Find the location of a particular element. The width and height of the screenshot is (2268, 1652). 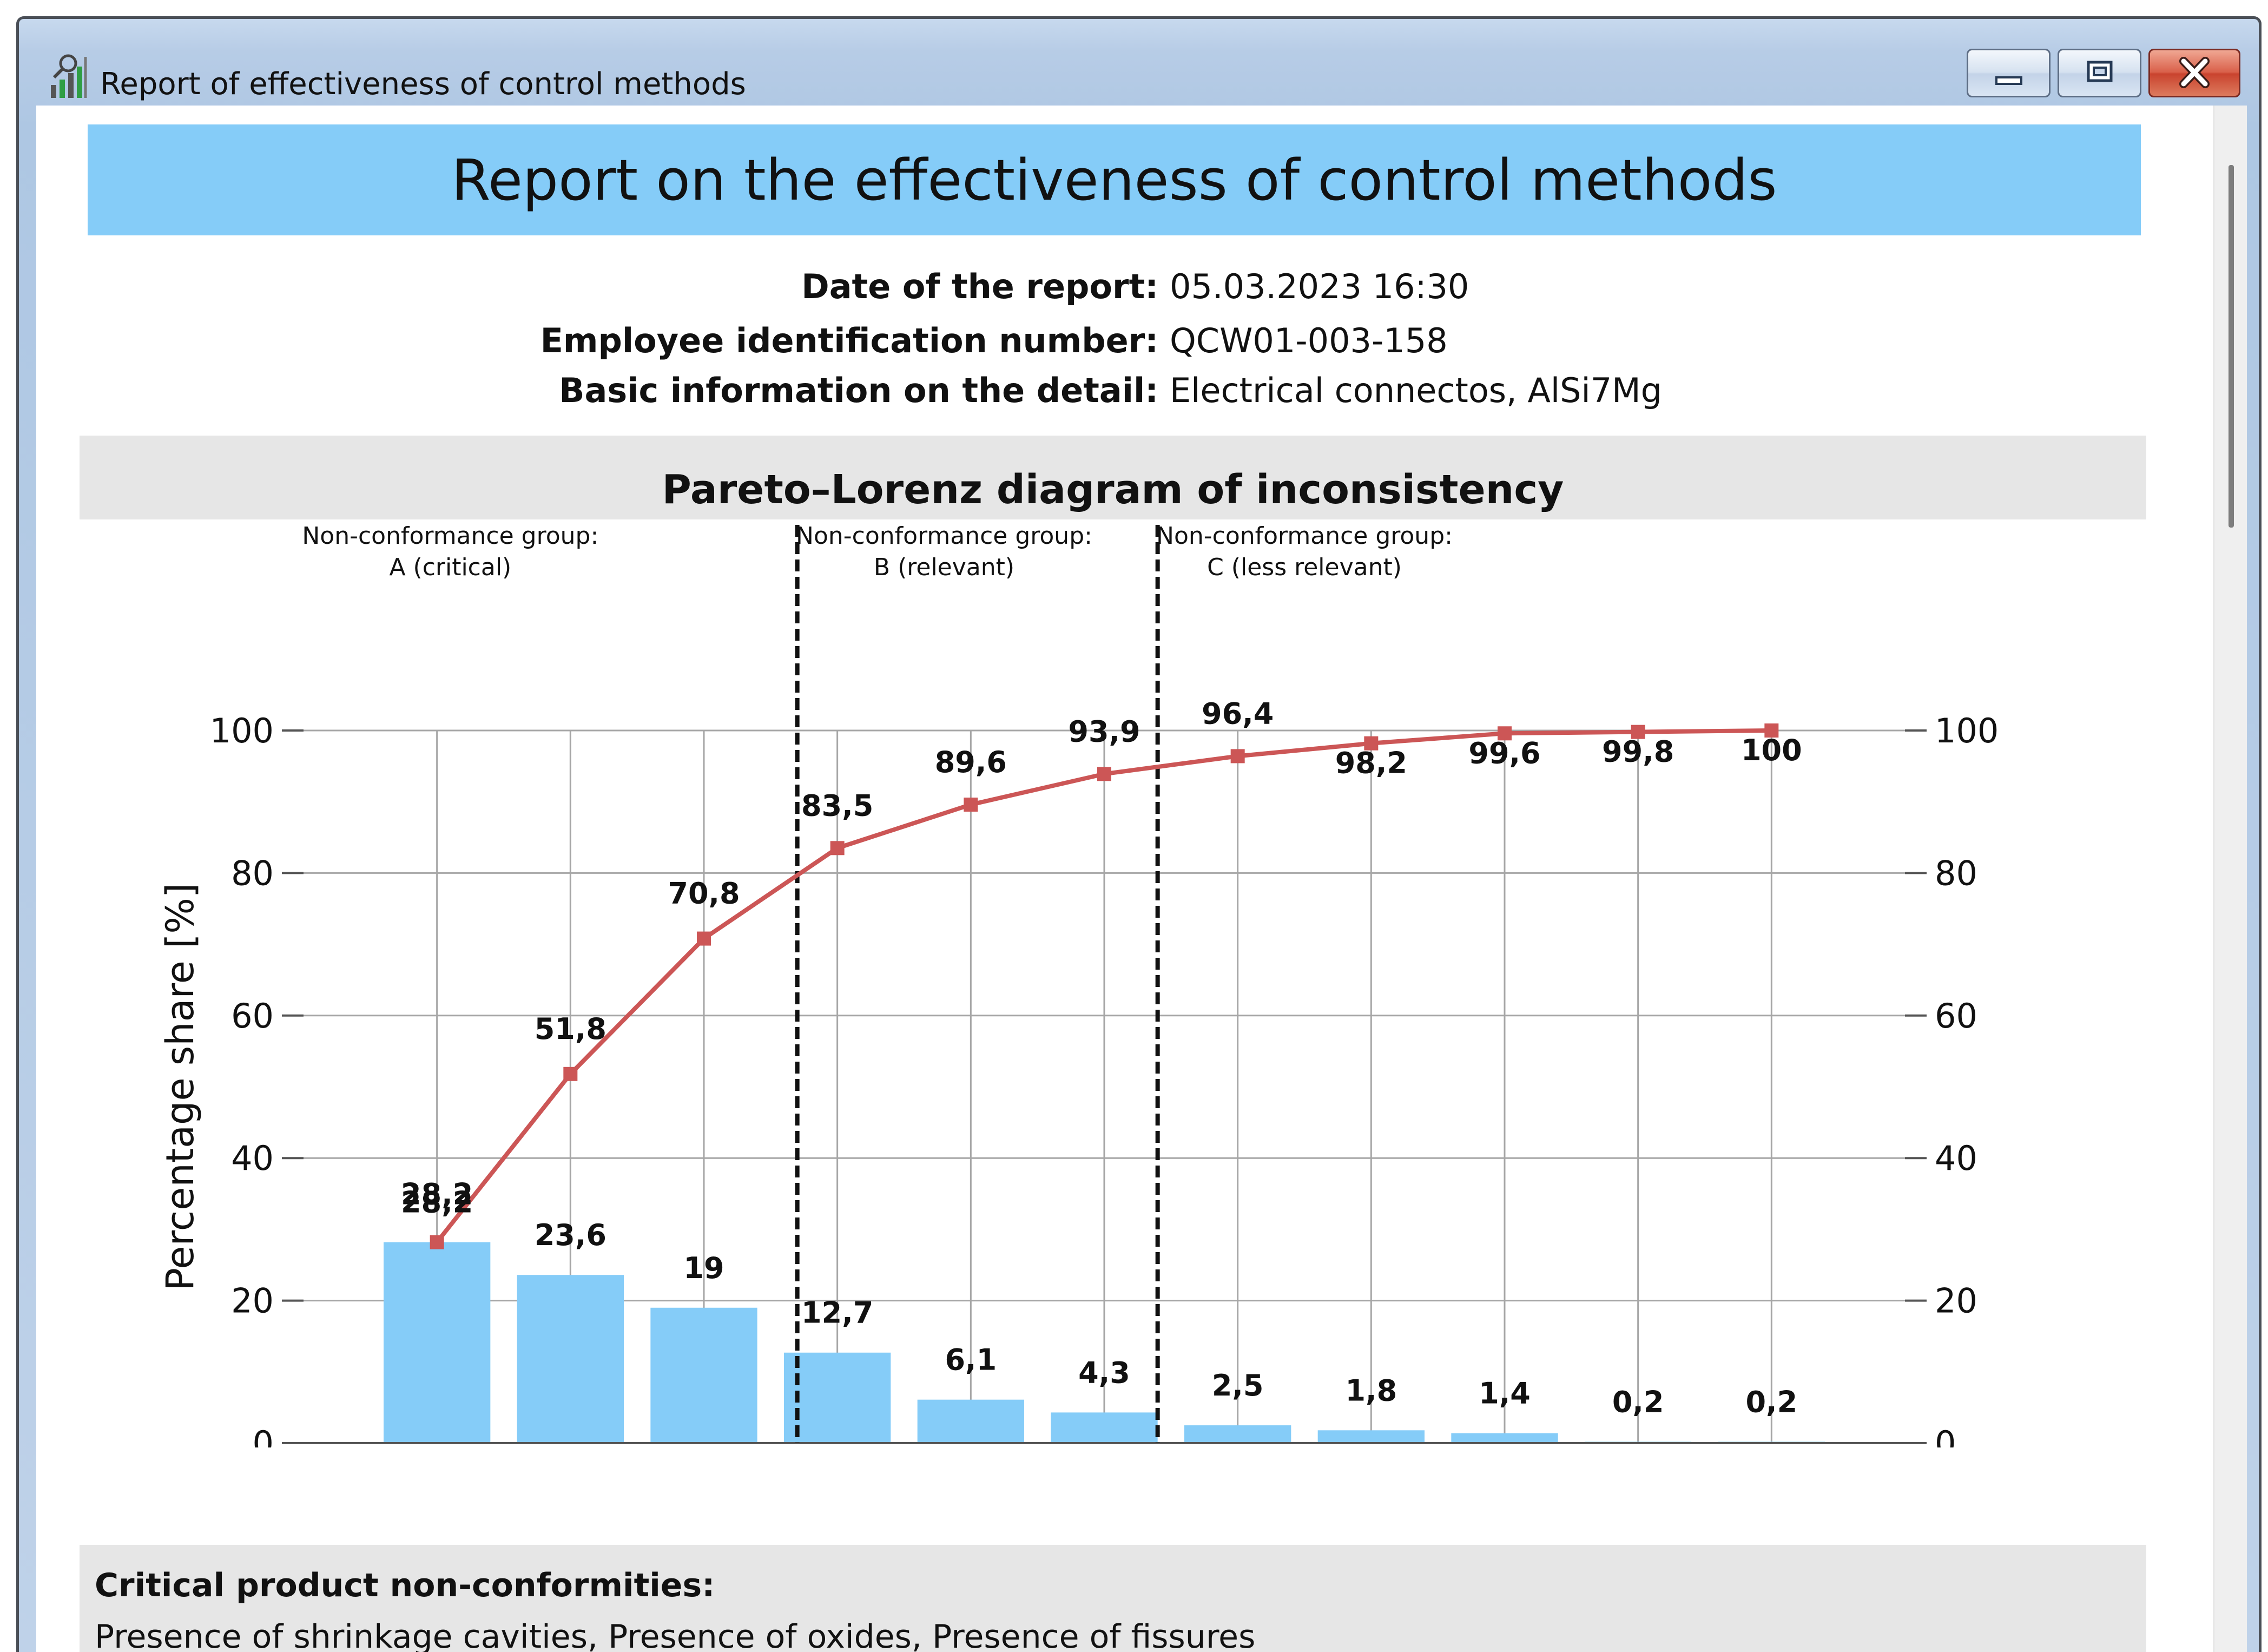

line-data-label: 98,2 is located at coordinates (1371, 763).